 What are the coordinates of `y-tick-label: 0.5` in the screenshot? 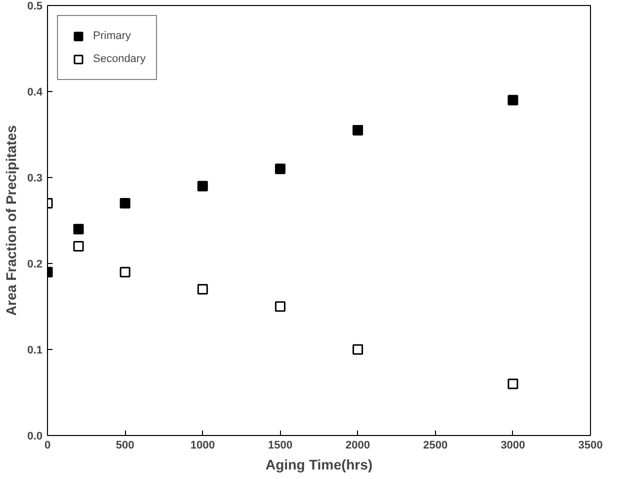 It's located at (35, 6).